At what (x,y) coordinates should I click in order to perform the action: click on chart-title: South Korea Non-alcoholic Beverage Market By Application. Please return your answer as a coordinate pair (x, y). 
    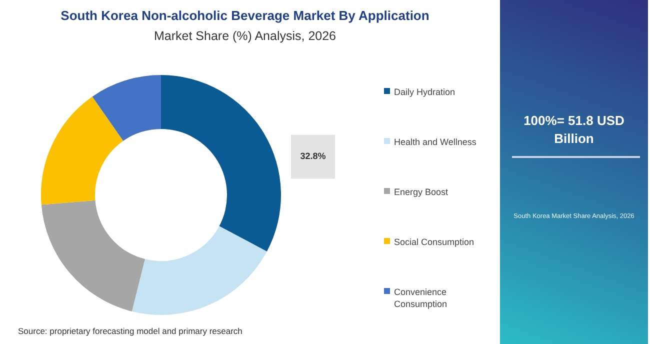
    Looking at the image, I should click on (245, 15).